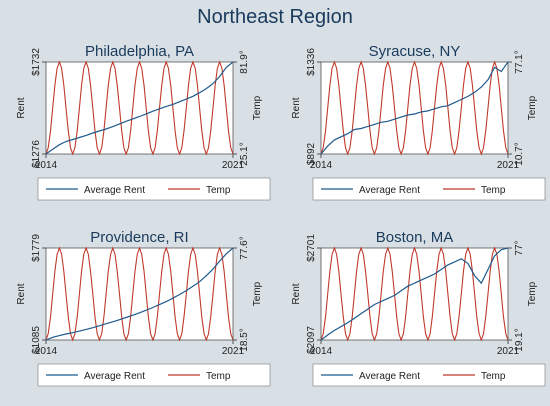 Image resolution: width=550 pixels, height=406 pixels. Describe the element at coordinates (519, 247) in the screenshot. I see `y2-tick-label: 77°` at that location.